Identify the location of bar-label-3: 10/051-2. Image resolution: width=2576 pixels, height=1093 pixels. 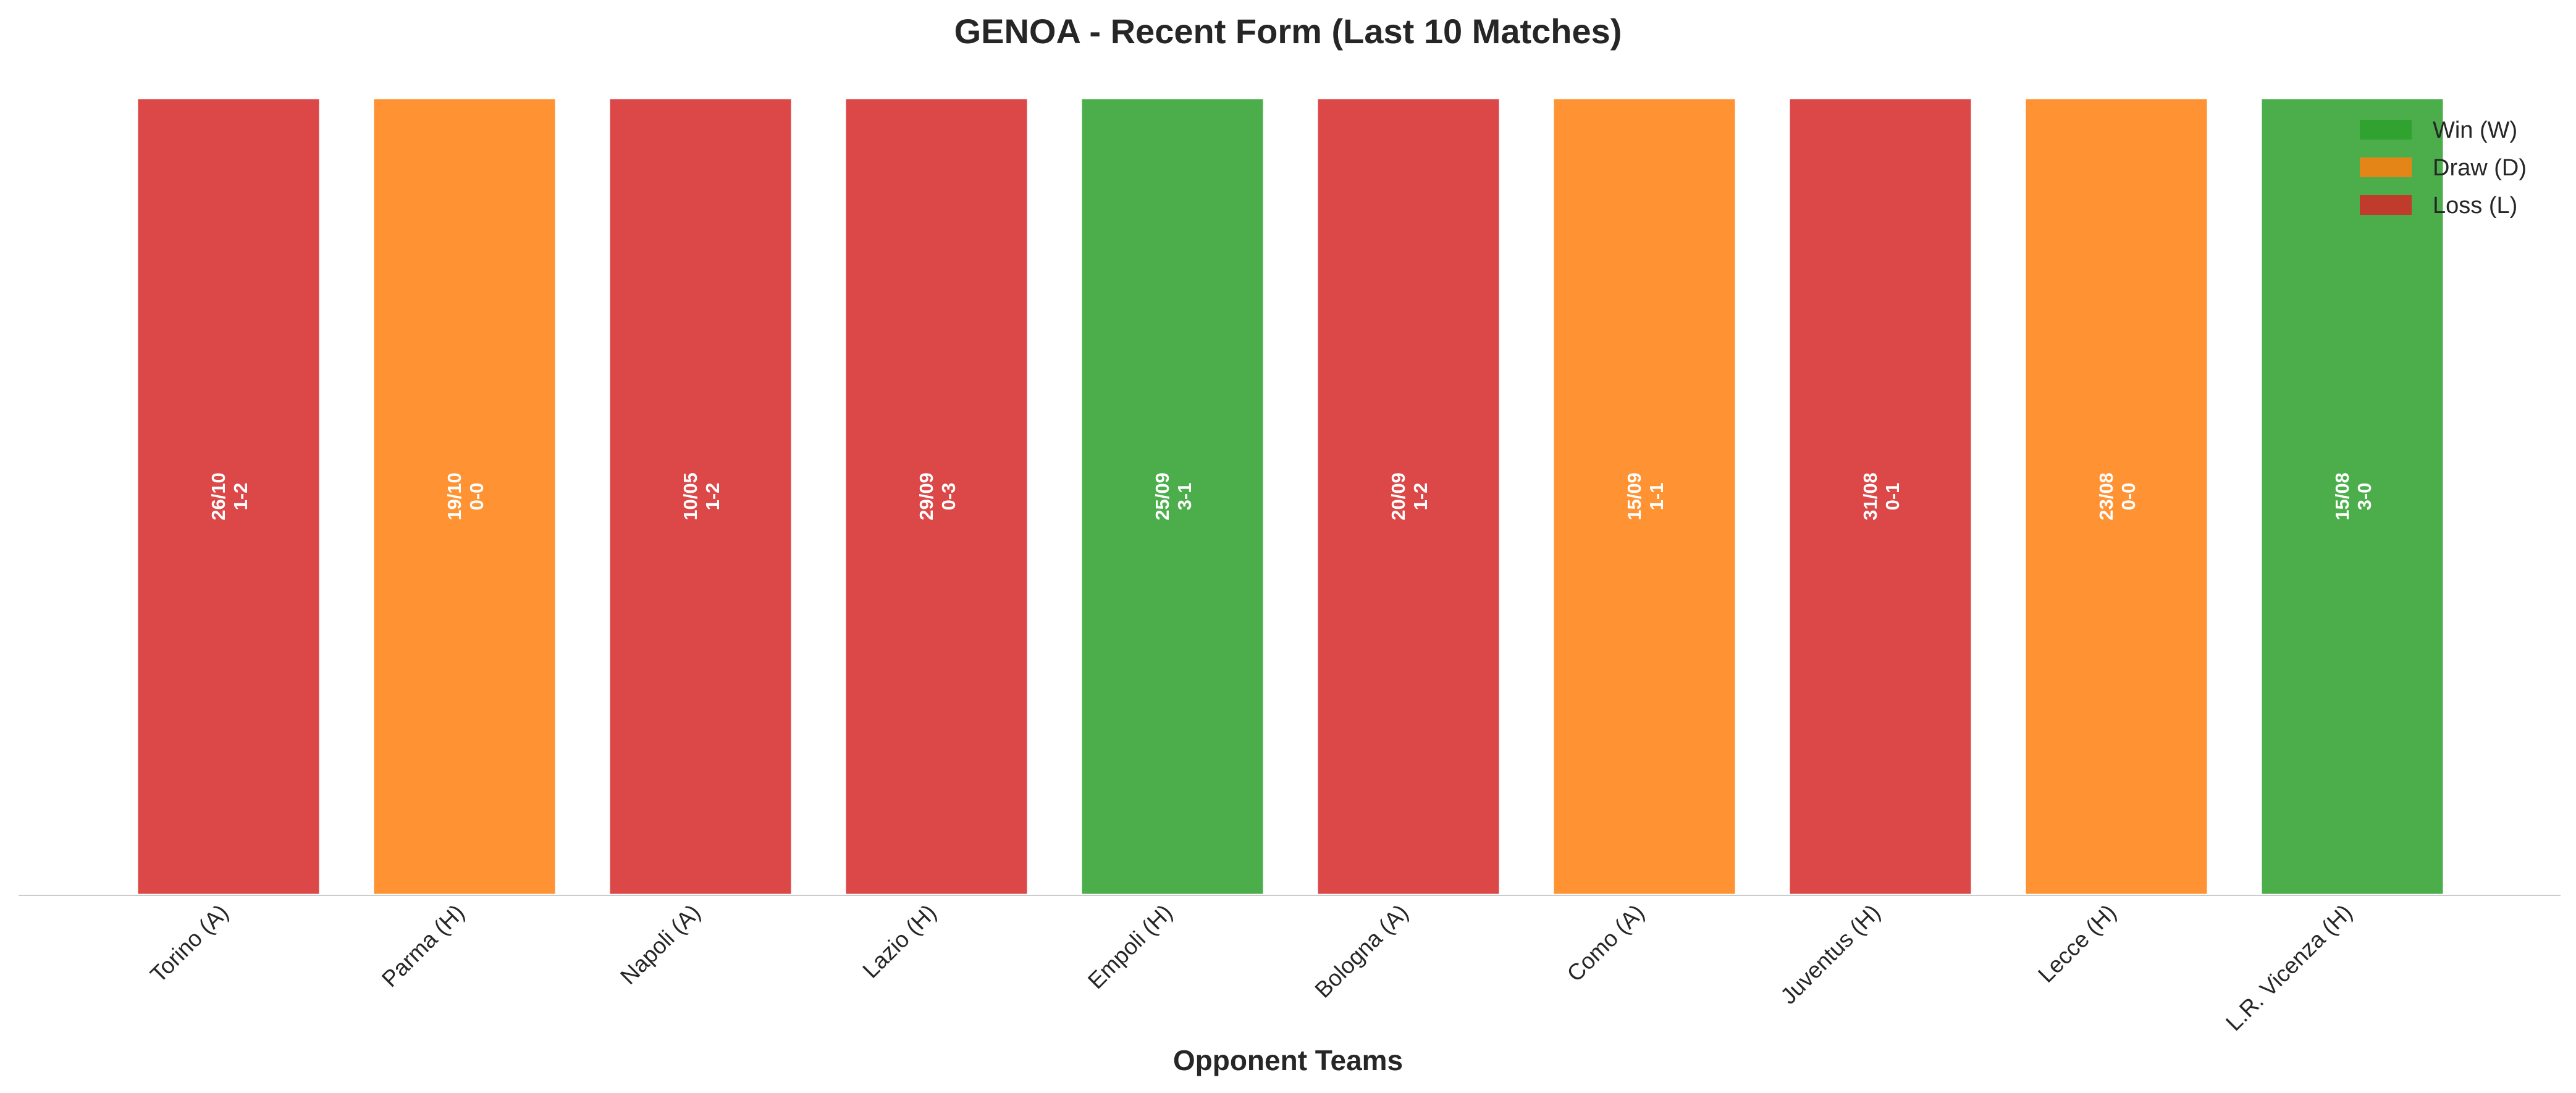
(701, 496).